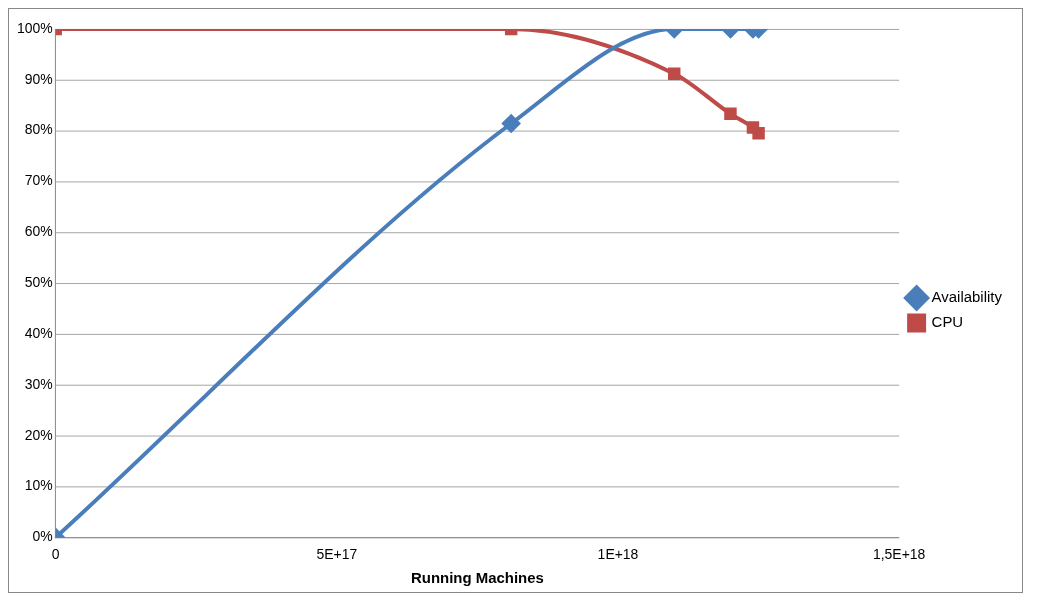  Describe the element at coordinates (38, 78) in the screenshot. I see `y-tick-label: 90%` at that location.